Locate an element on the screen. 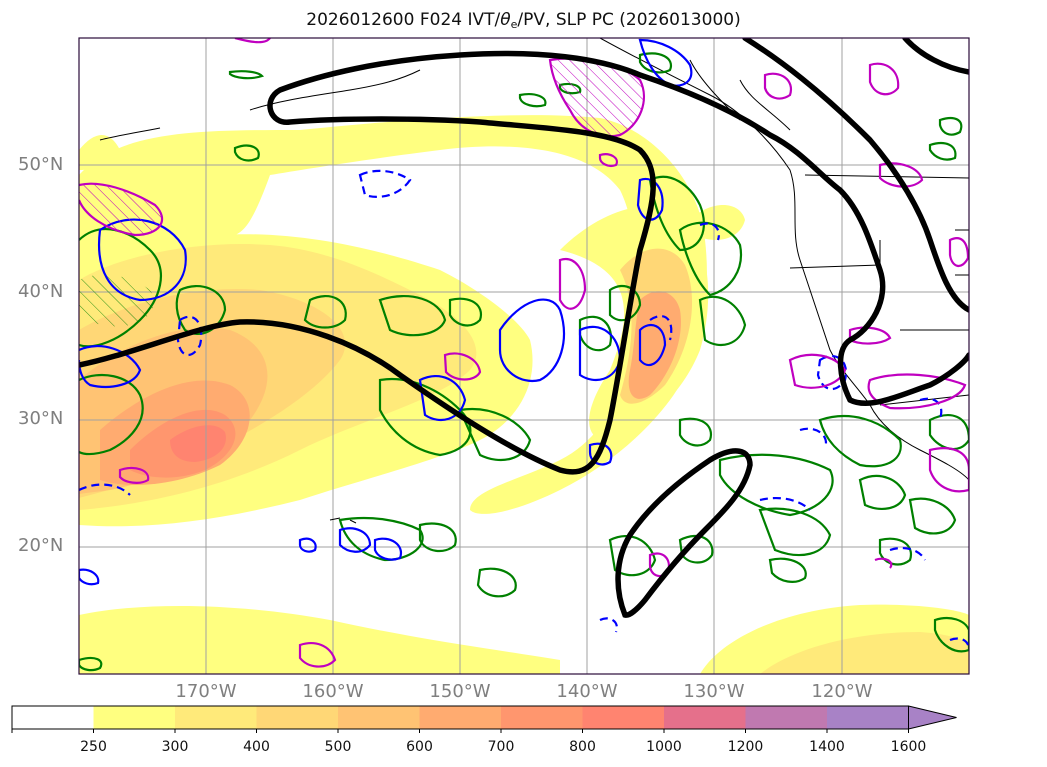 Image resolution: width=1047 pixels, height=767 pixels. lon-label-170w: 170°W is located at coordinates (206, 691).